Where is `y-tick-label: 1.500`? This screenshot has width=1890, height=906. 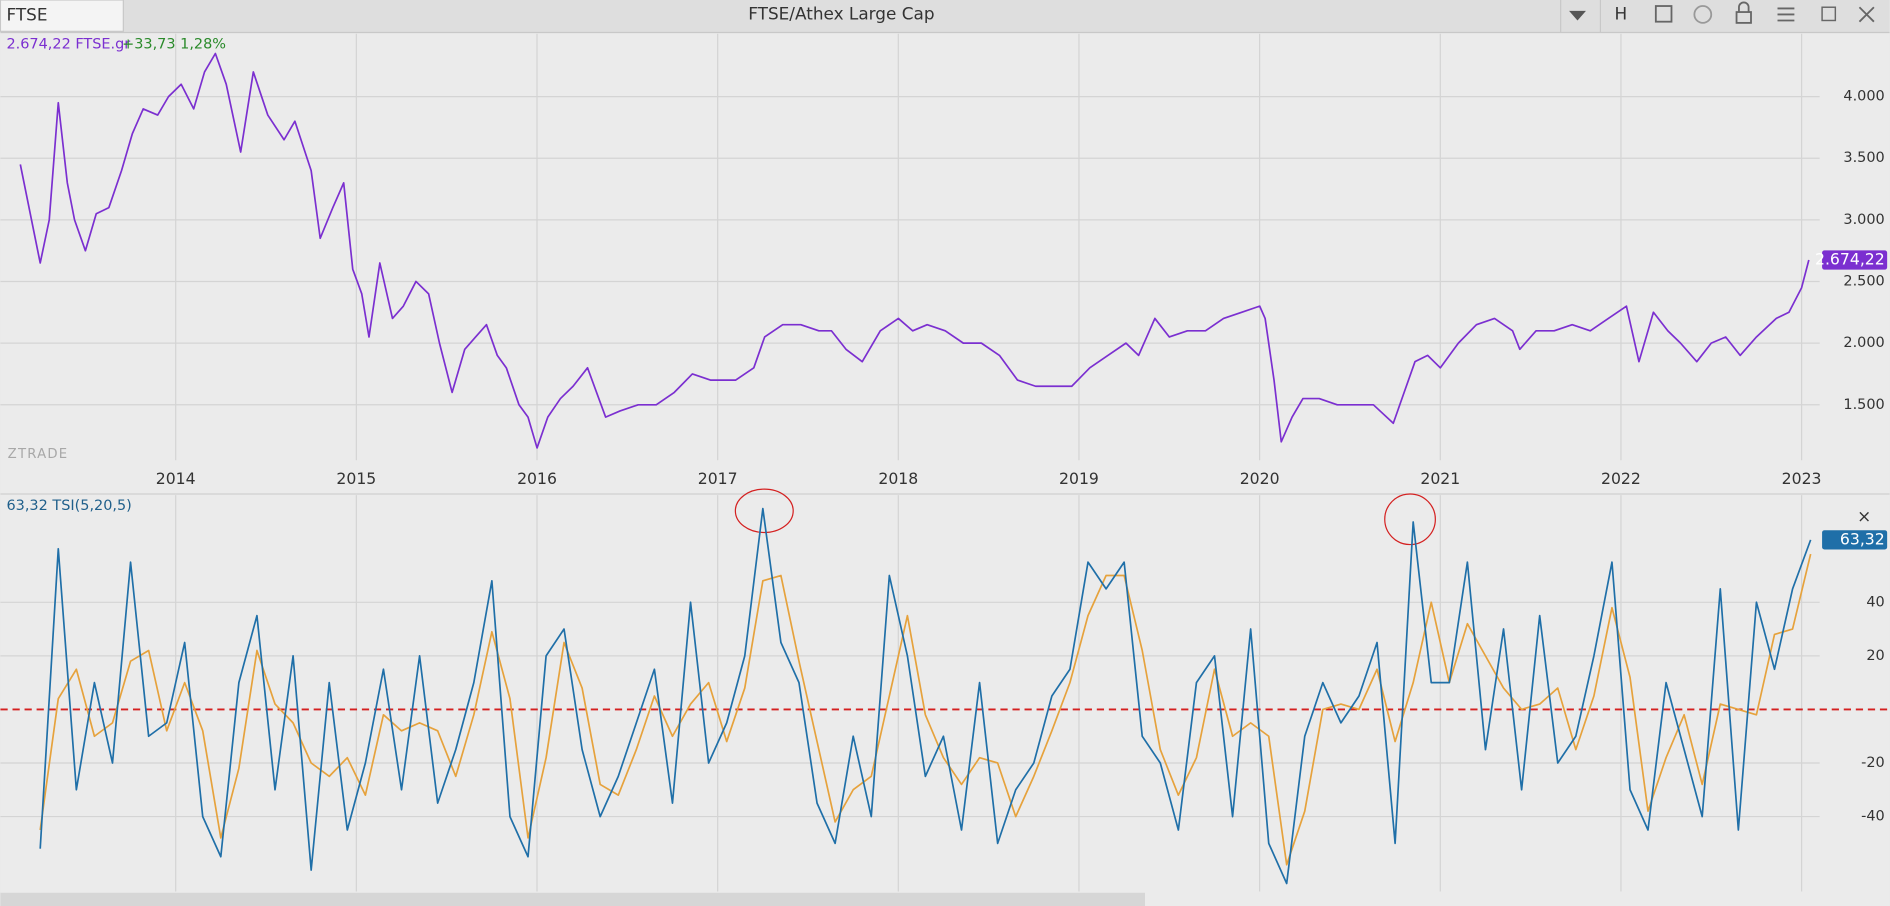
y-tick-label: 1.500 is located at coordinates (1863, 405).